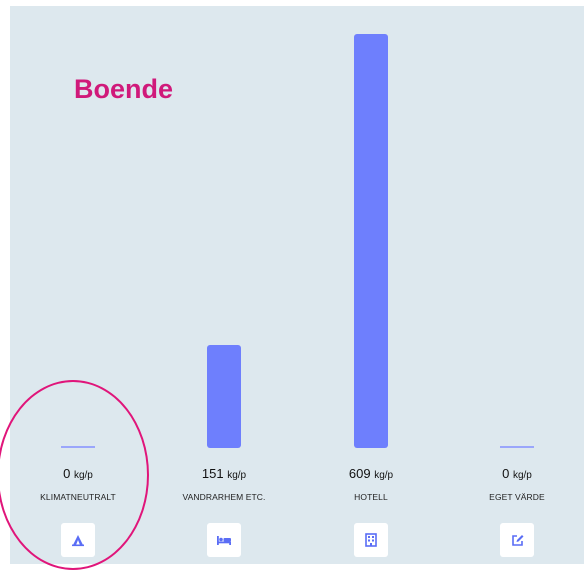 This screenshot has height=570, width=584. I want to click on value-vandrarhem: 151 kg/p, so click(224, 473).